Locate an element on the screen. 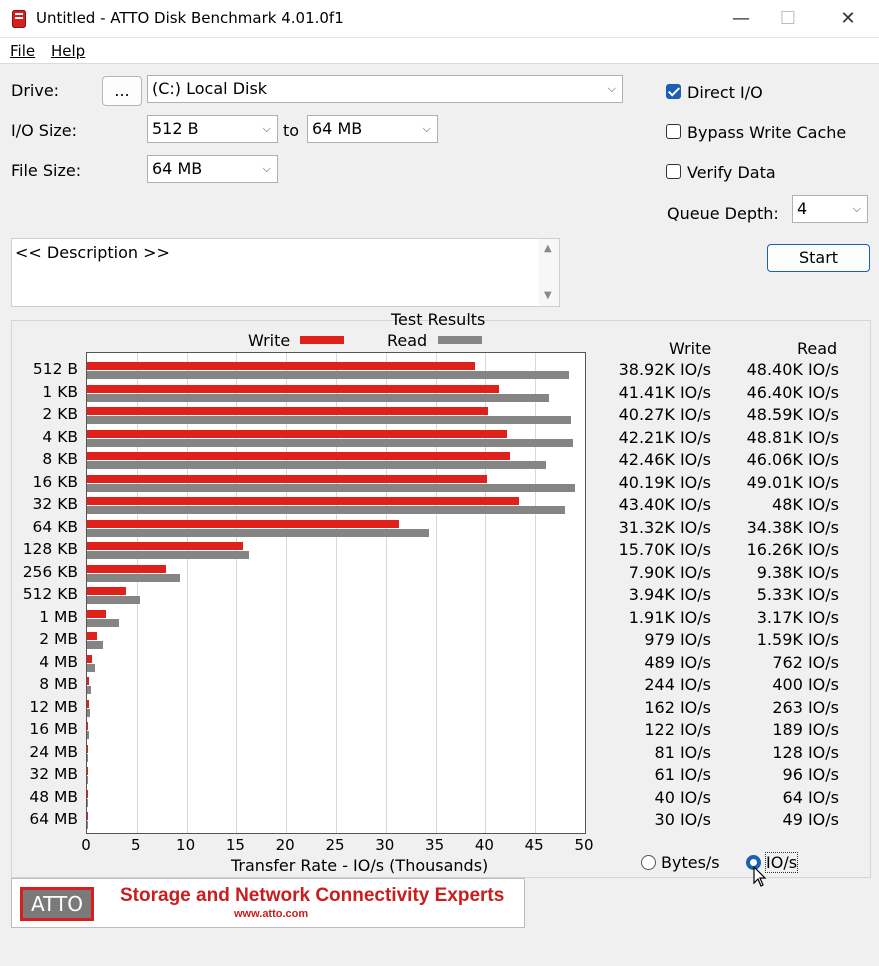 This screenshot has width=879, height=966. legend-write-swatch is located at coordinates (322, 340).